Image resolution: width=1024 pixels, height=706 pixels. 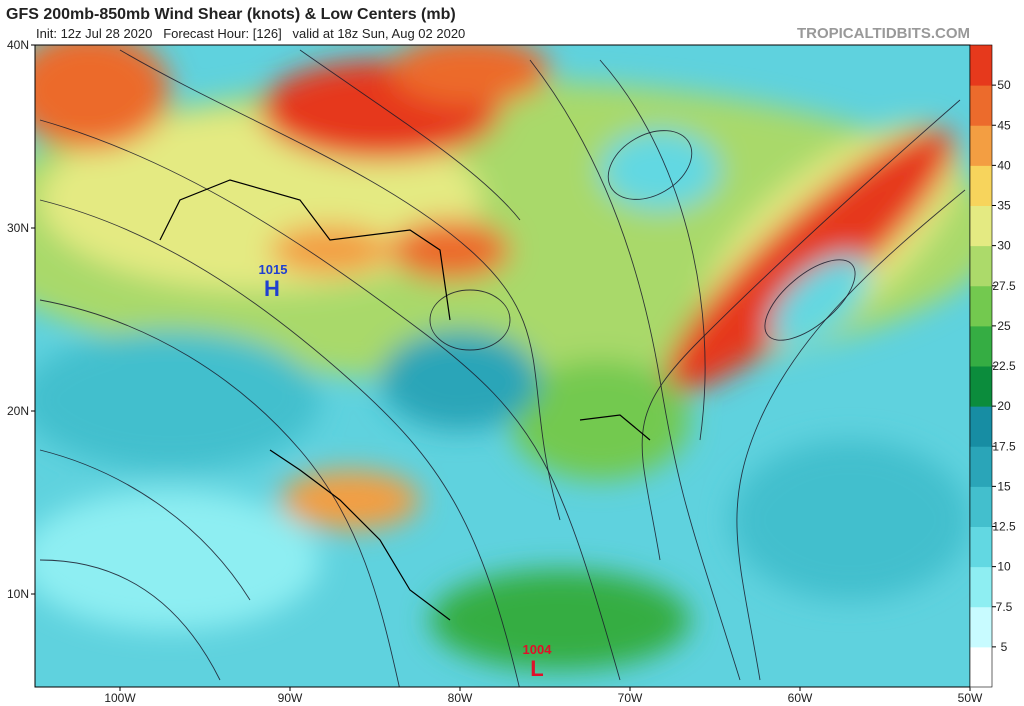 What do you see at coordinates (1004, 406) in the screenshot?
I see `colorbar-label: 20` at bounding box center [1004, 406].